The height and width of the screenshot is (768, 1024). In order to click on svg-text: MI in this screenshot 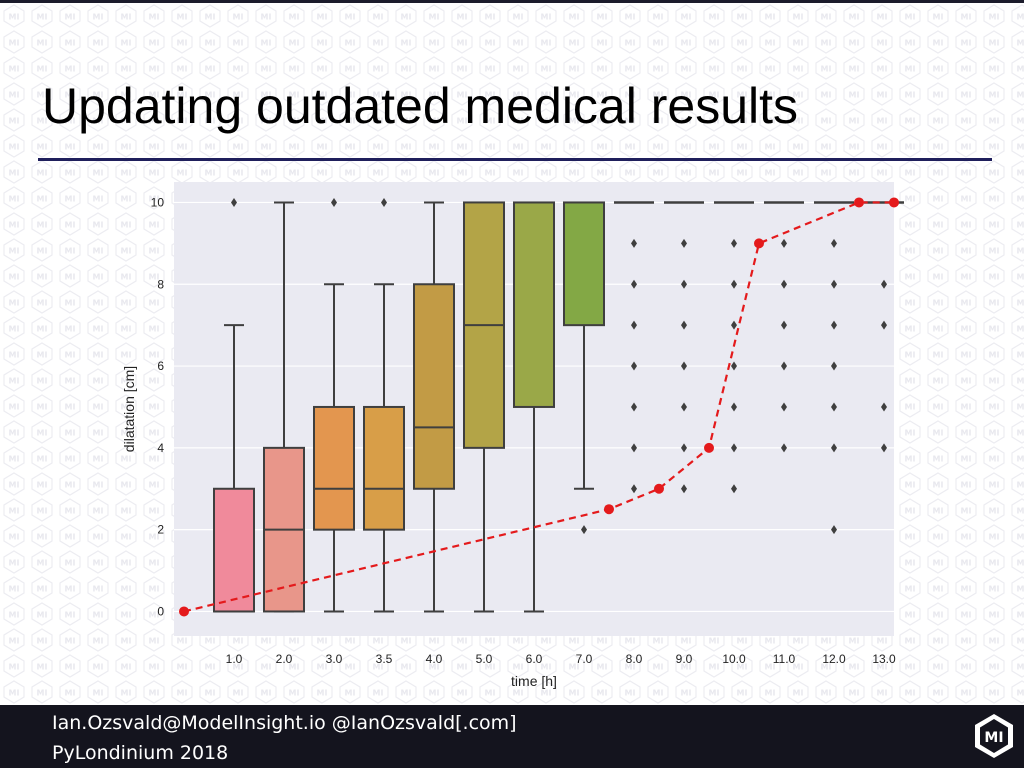, I will do `click(993, 738)`.